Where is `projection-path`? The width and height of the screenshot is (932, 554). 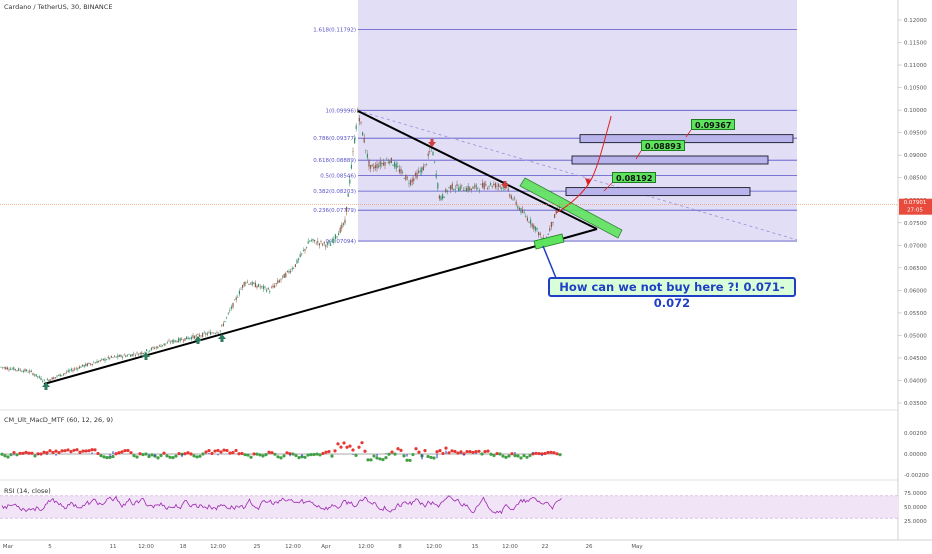
projection-path is located at coordinates (583, 164).